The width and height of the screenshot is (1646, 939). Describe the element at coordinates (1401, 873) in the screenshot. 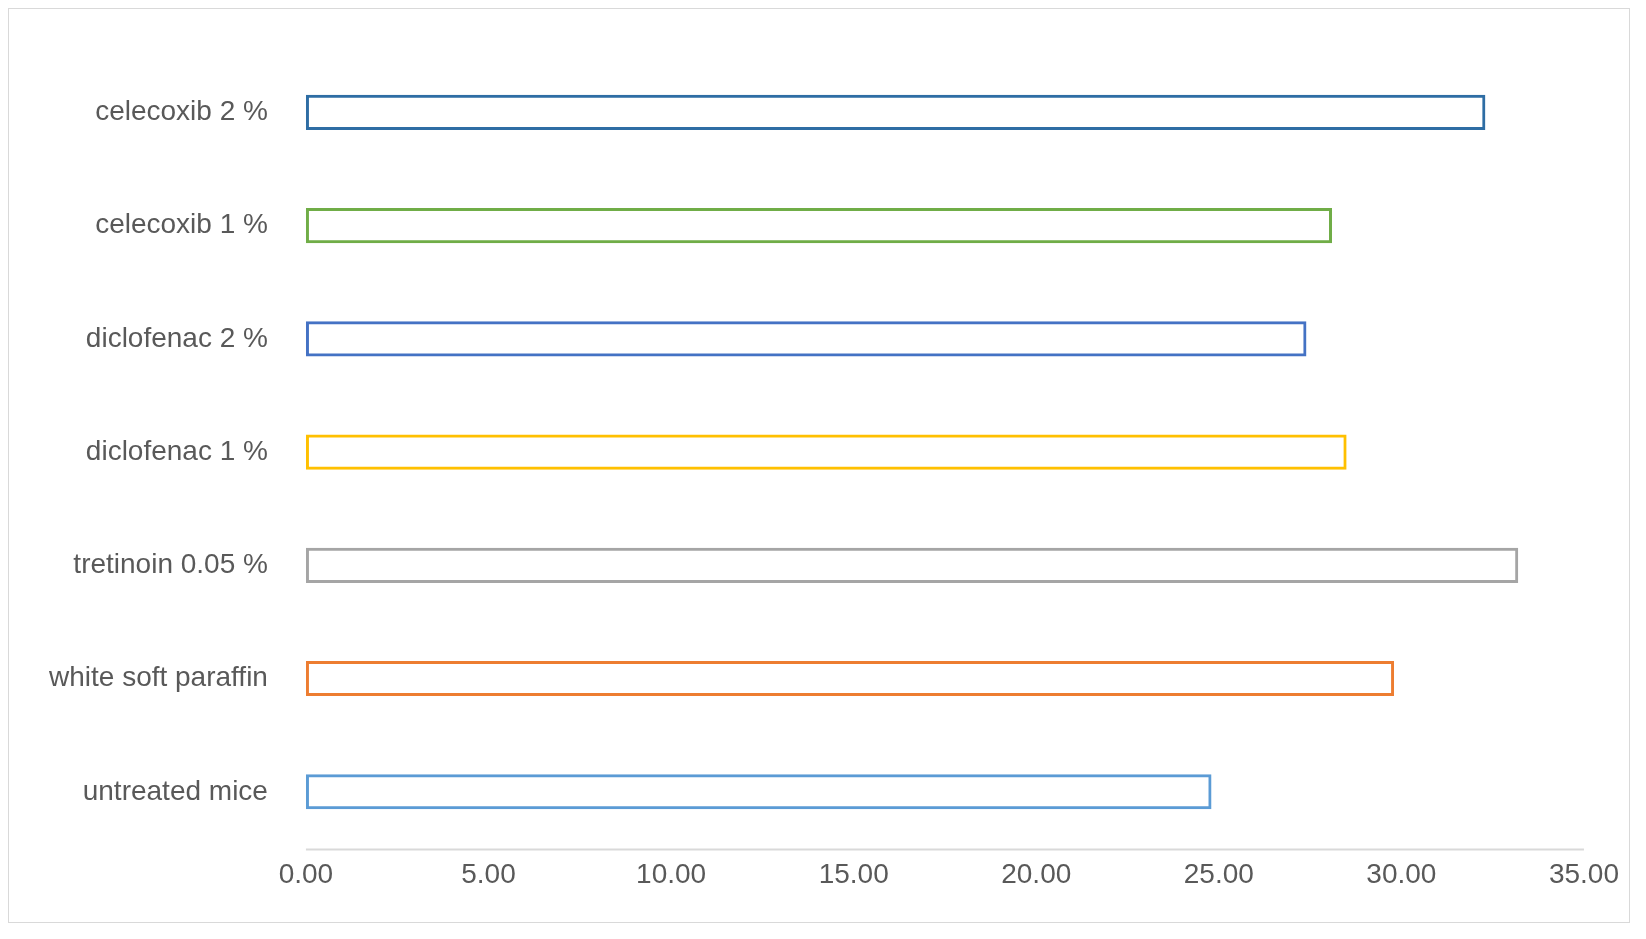

I see `x-tick-label: 30.00` at that location.